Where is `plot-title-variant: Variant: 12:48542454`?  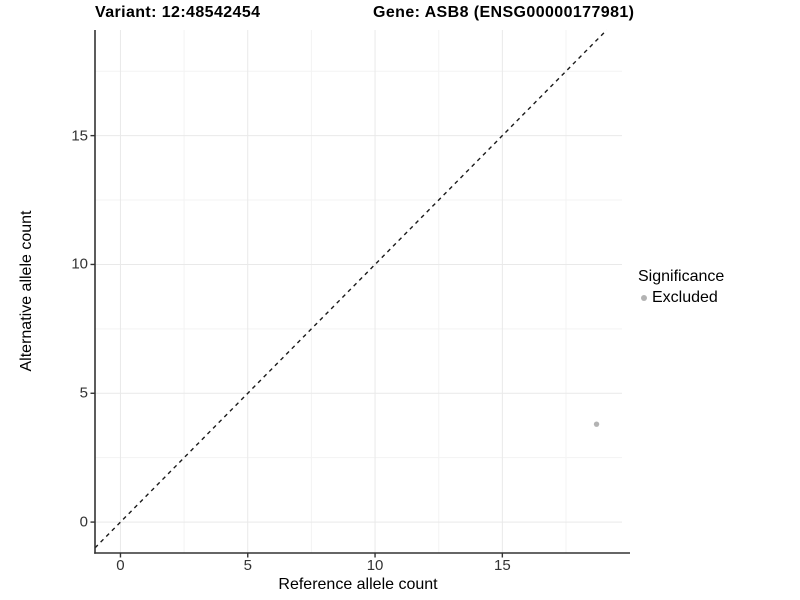
plot-title-variant: Variant: 12:48542454 is located at coordinates (178, 12).